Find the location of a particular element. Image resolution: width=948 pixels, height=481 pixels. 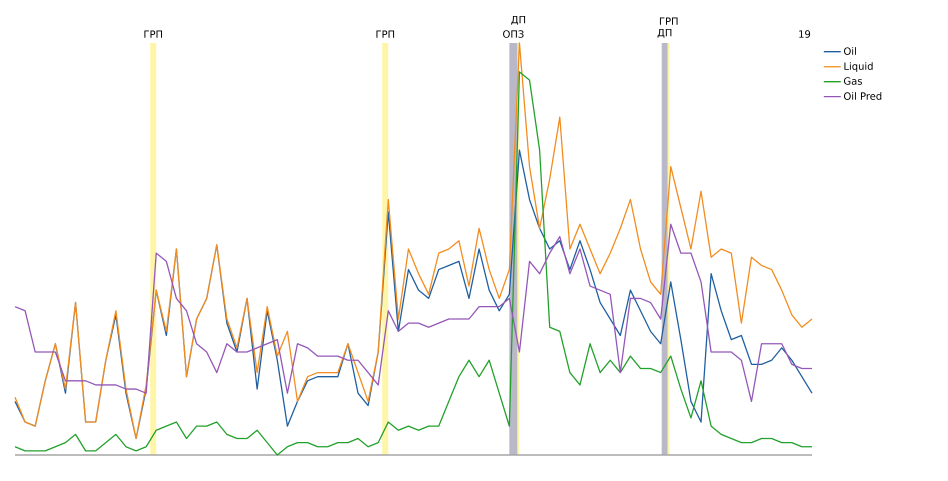

text: 19 is located at coordinates (804, 34).